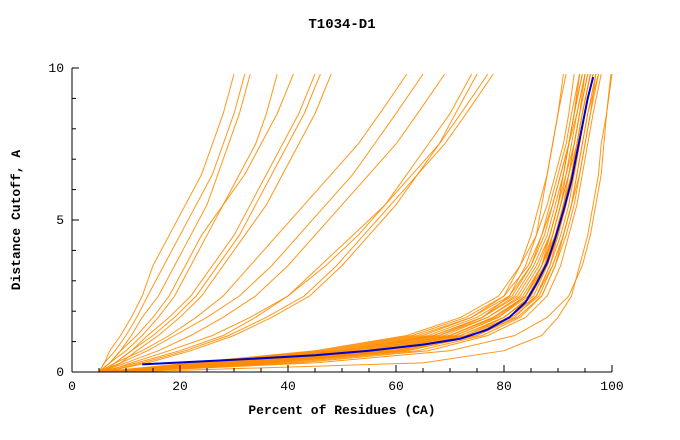  What do you see at coordinates (16, 220) in the screenshot?
I see `y-axis-label: Distance Cutoff, A` at bounding box center [16, 220].